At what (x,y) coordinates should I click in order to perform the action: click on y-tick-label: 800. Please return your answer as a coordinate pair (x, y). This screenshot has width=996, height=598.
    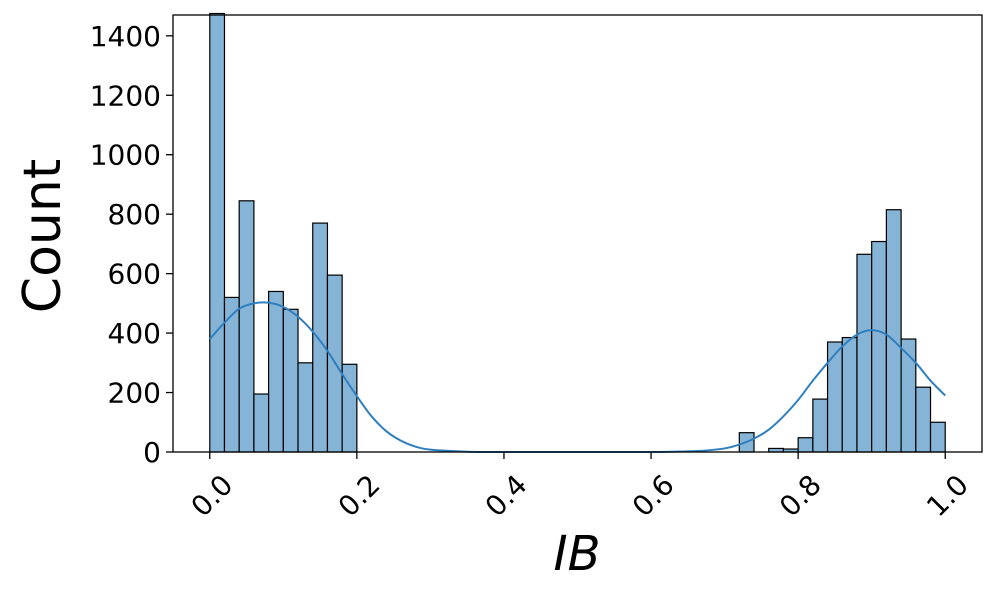
    Looking at the image, I should click on (134, 214).